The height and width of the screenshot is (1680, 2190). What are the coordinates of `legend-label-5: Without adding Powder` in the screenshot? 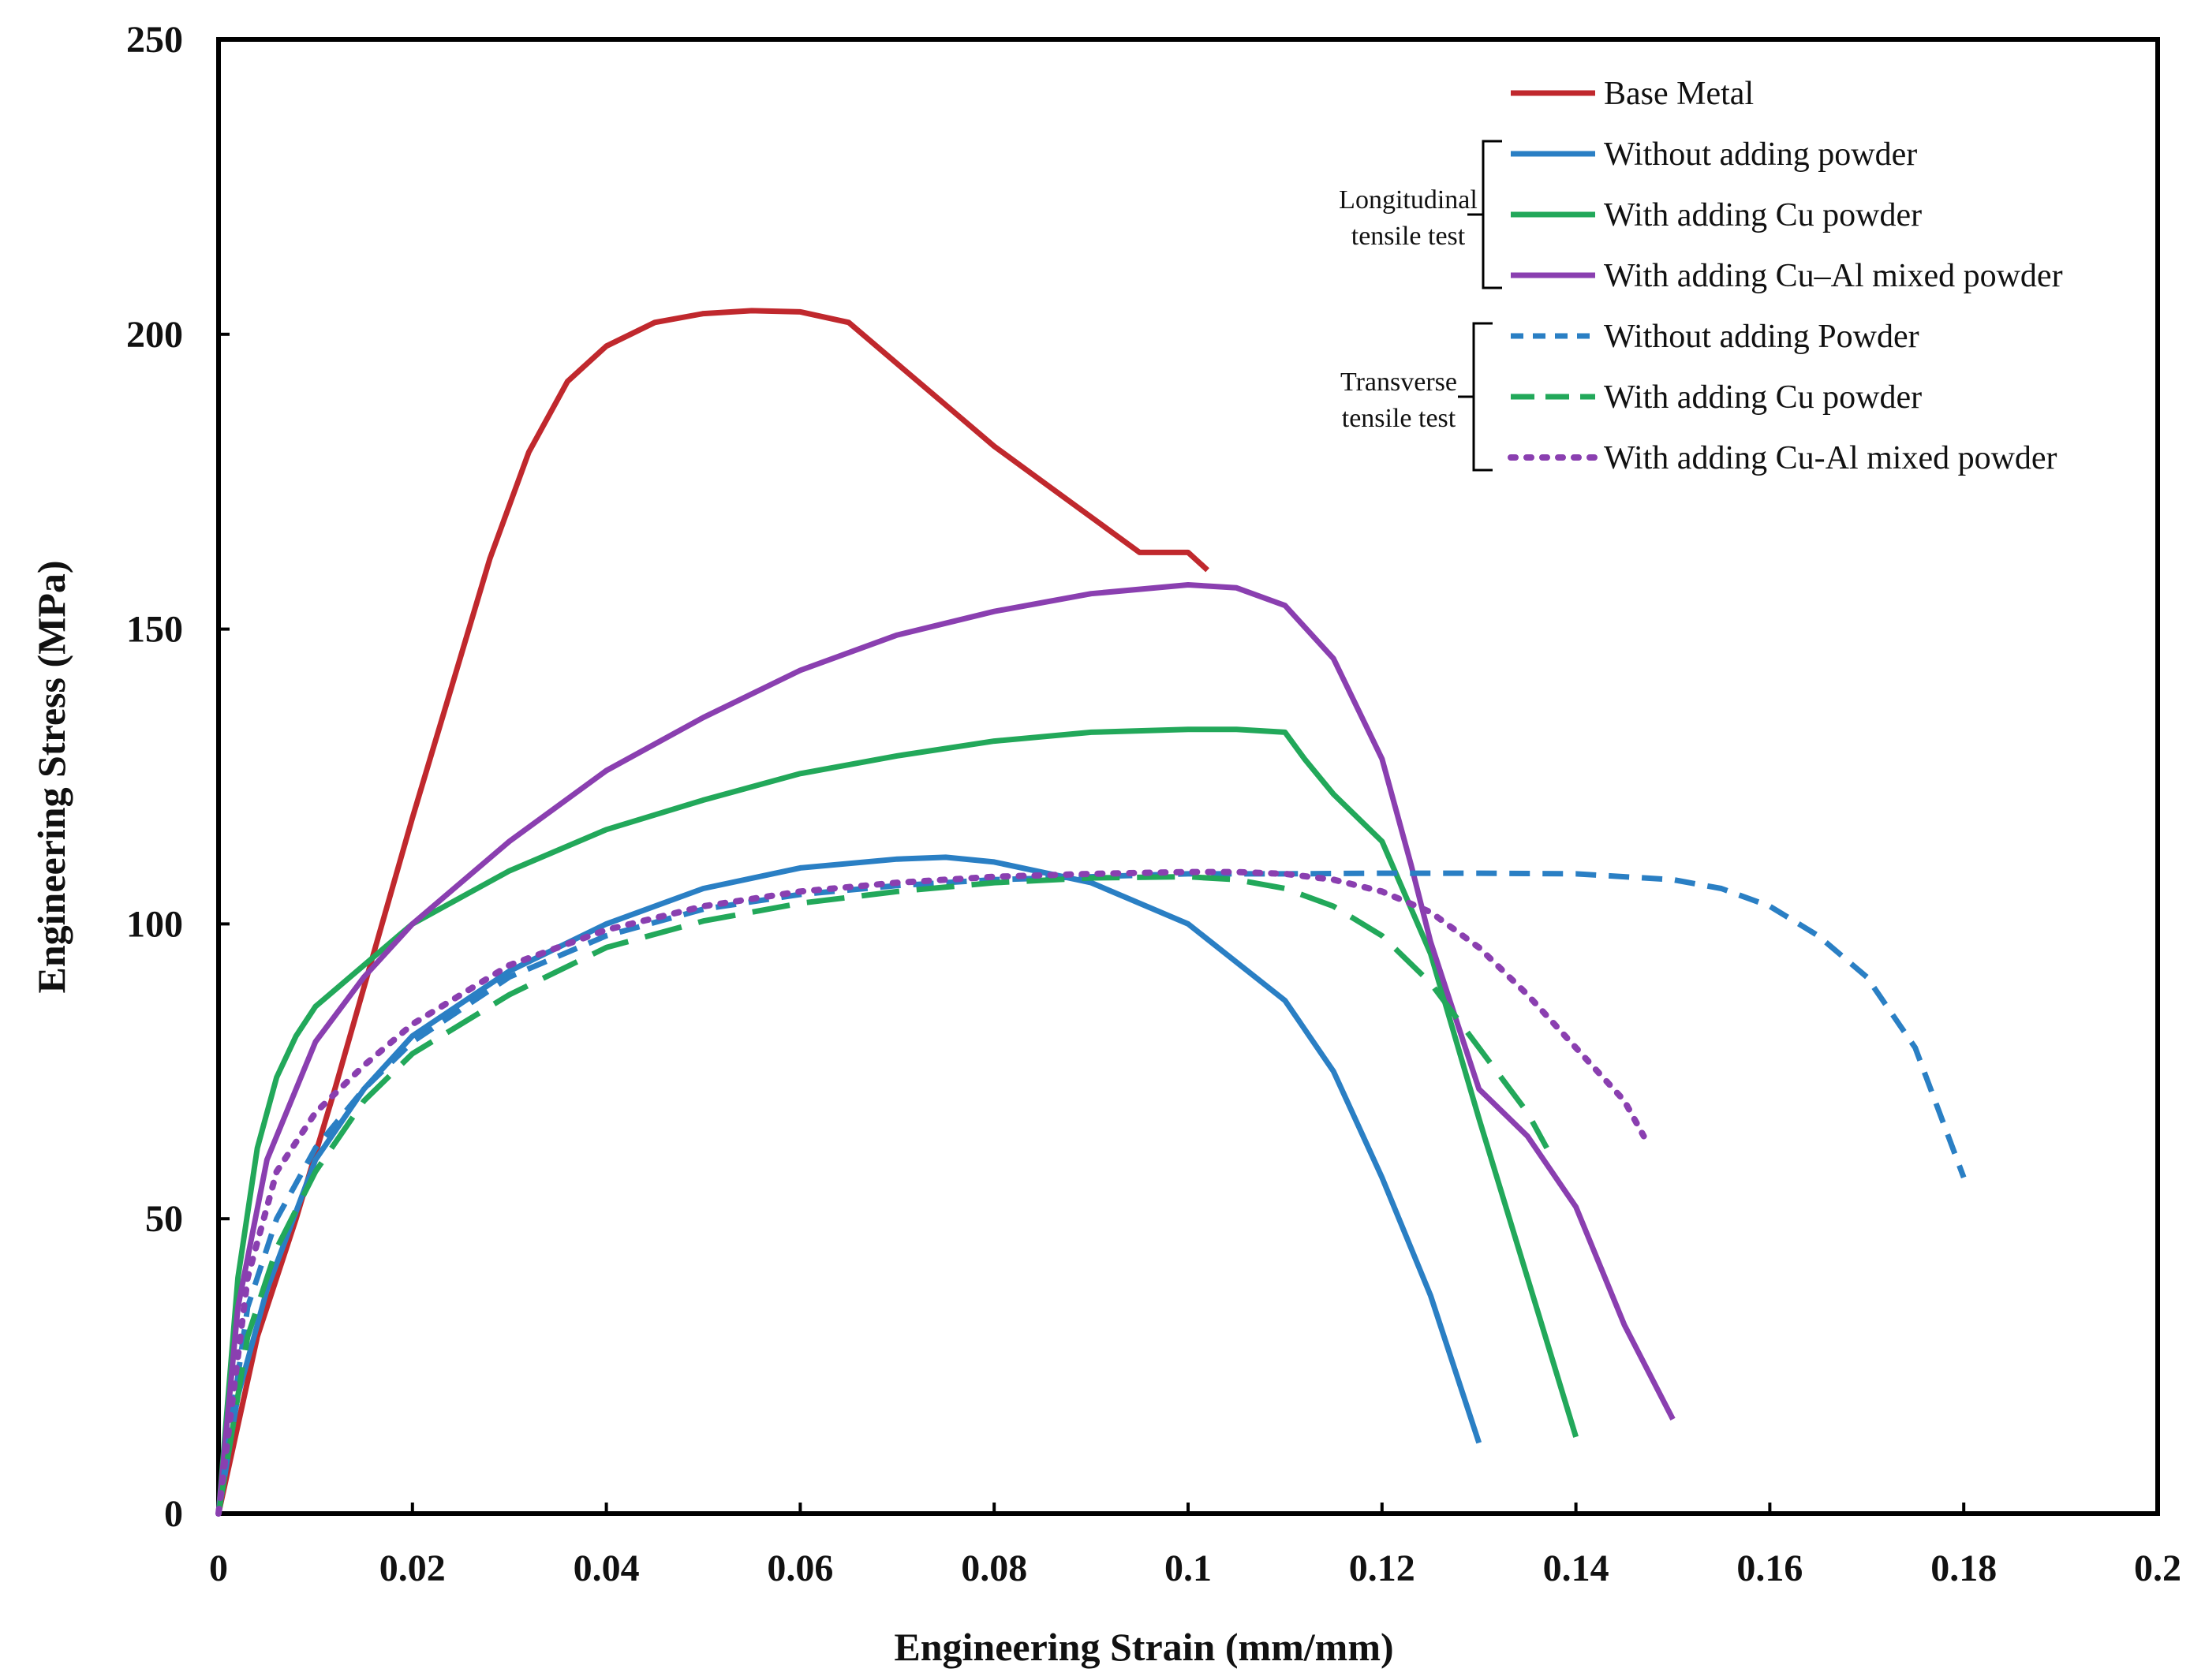 It's located at (1761, 337).